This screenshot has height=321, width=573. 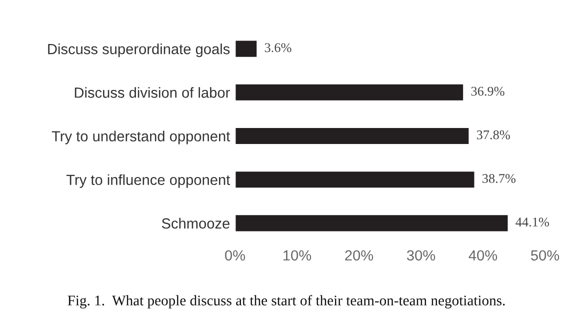 What do you see at coordinates (286, 301) in the screenshot?
I see `caption: Fig. 1. What people discuss at the start of their team-on-team negotiations.` at bounding box center [286, 301].